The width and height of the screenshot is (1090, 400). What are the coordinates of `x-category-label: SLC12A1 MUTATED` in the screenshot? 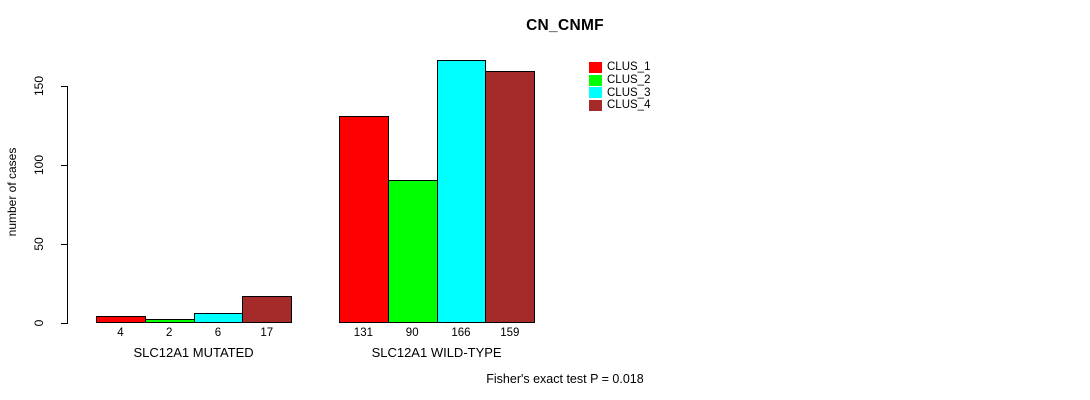 It's located at (193, 352).